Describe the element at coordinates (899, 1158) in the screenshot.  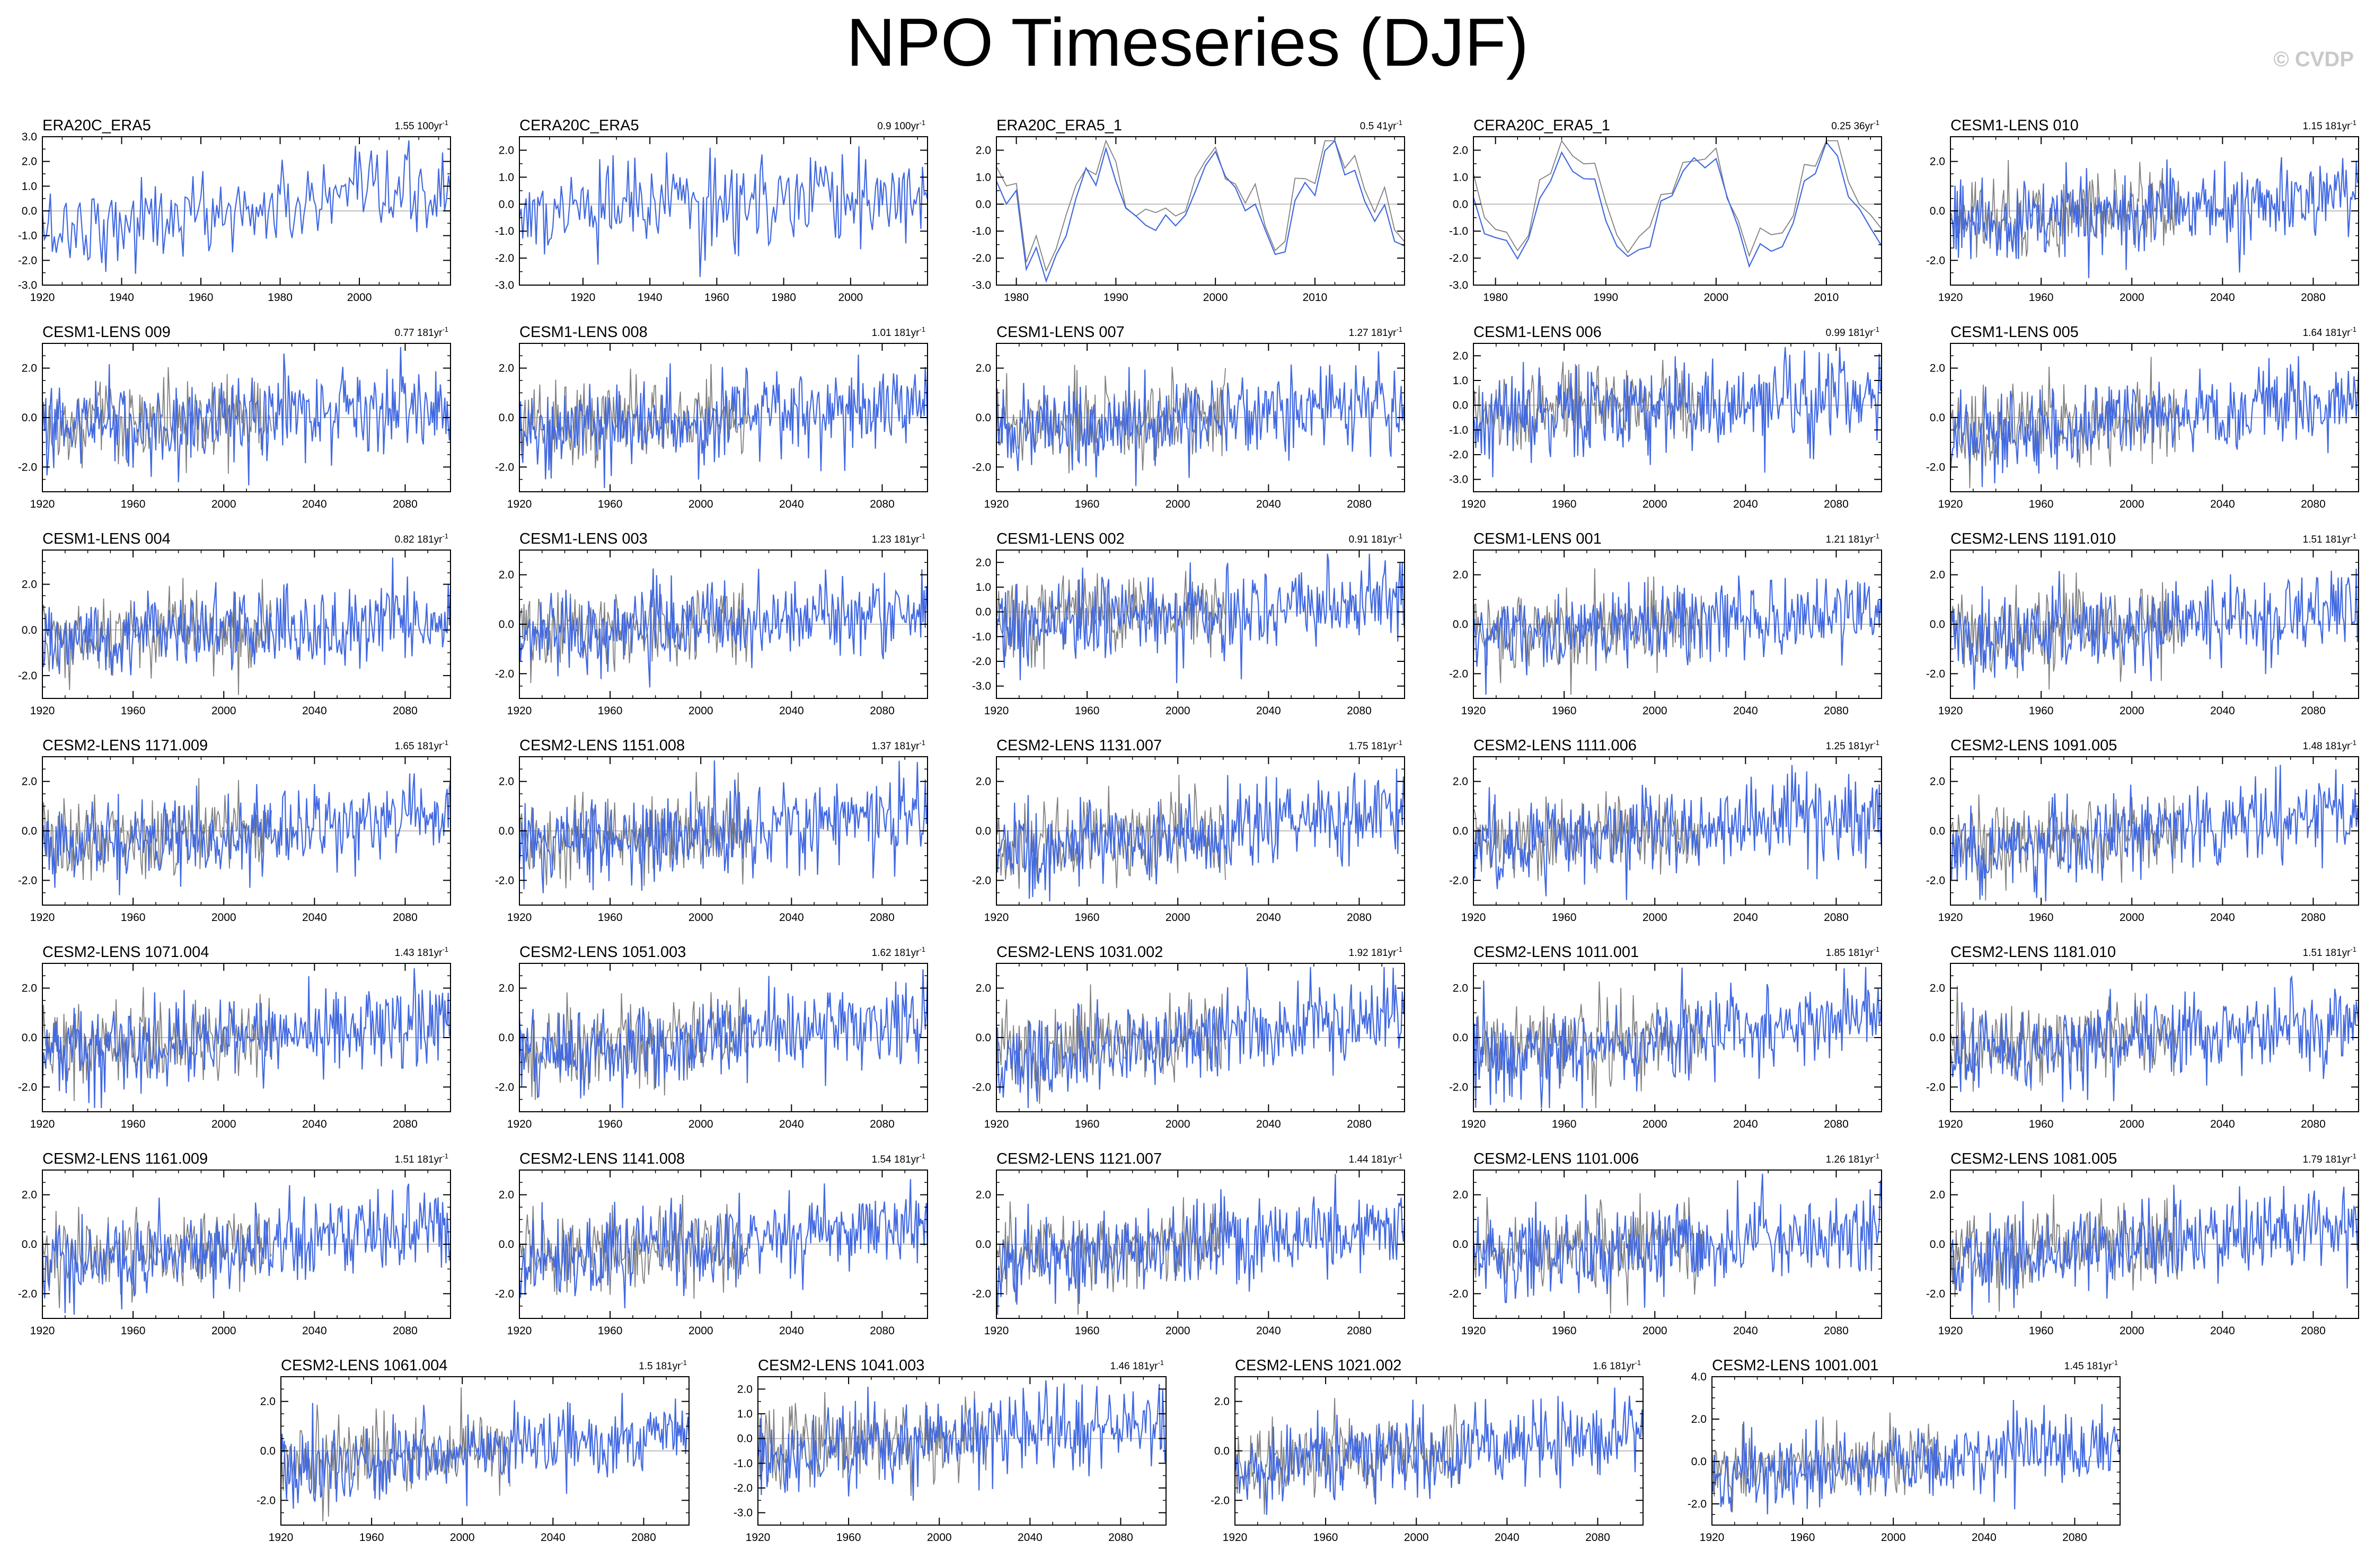
I see `panel-trend-label: 1.54 181yr-1` at that location.